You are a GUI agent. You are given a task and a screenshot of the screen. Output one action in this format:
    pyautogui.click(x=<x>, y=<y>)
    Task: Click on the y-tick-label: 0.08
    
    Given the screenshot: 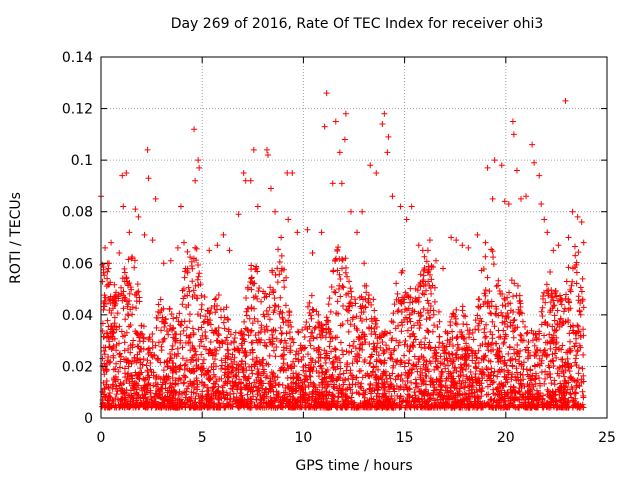 What is the action you would take?
    pyautogui.click(x=77, y=213)
    